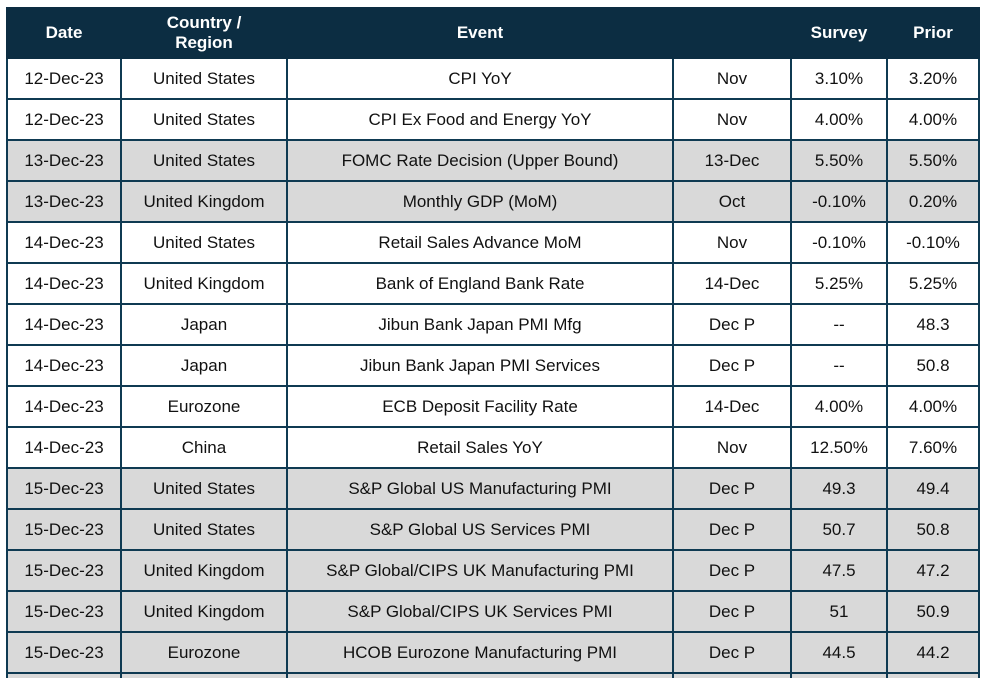 The image size is (982, 678). Describe the element at coordinates (933, 242) in the screenshot. I see `cell-prior: -0.10%` at that location.